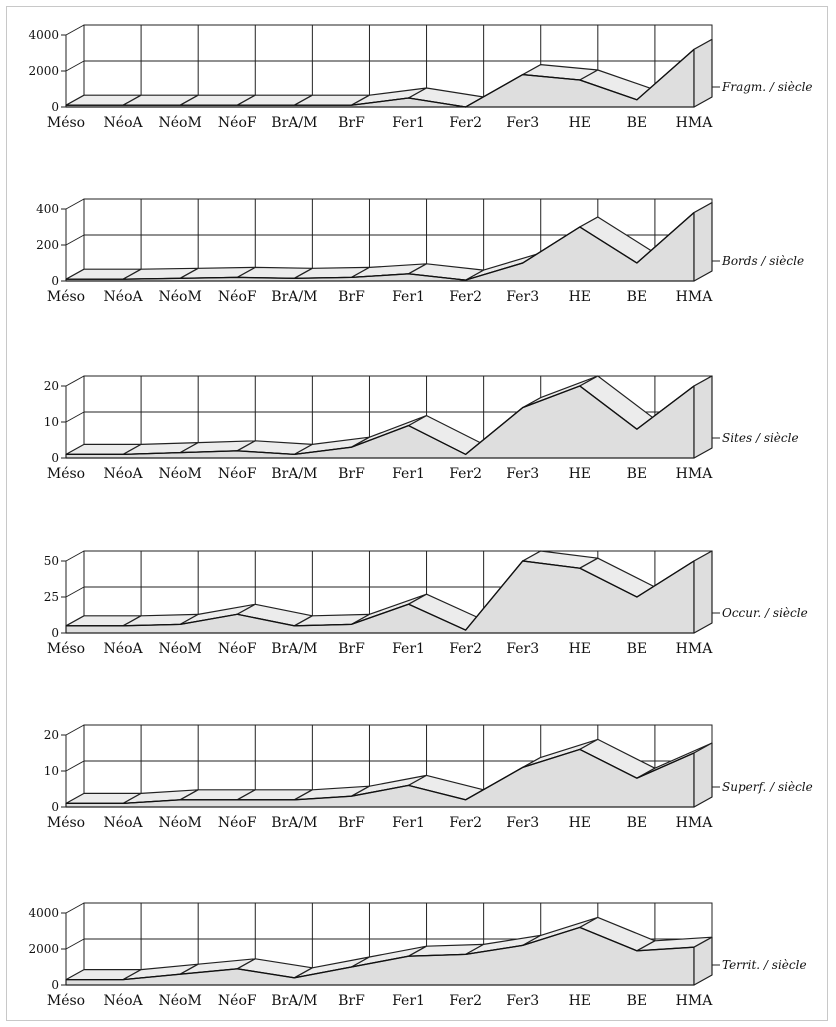  Describe the element at coordinates (764, 965) in the screenshot. I see `side-label: Territ. / siècle` at that location.